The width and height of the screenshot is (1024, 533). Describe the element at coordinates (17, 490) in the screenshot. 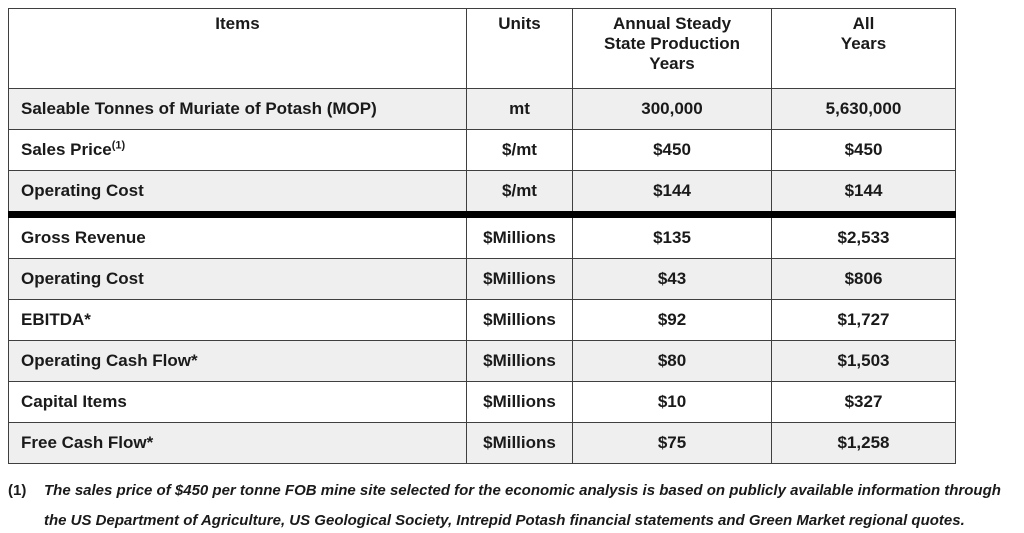

I see `footnote-marker: (1)` at that location.